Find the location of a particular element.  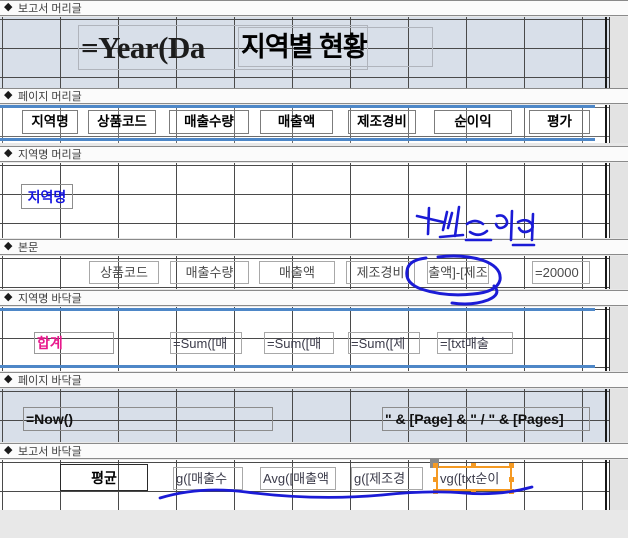

design-grid-group-header is located at coordinates (304, 200).